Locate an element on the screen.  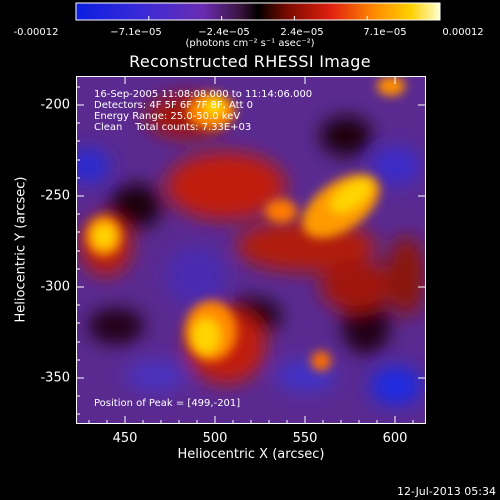
colorbar is located at coordinates (258, 11).